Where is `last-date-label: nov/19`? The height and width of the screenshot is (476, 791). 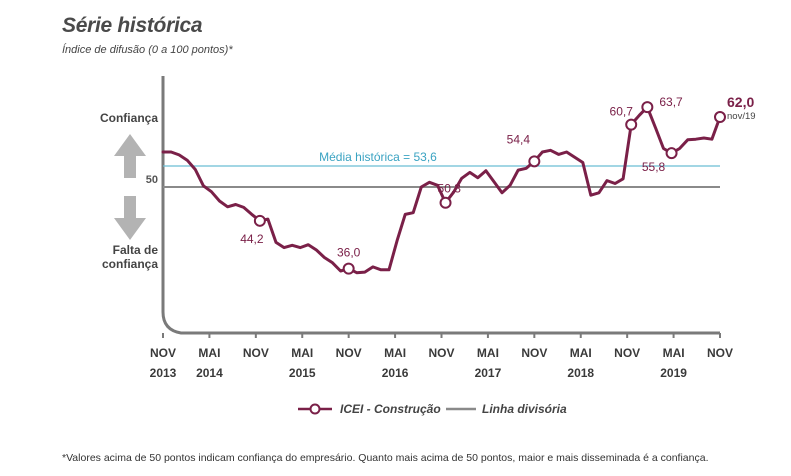
last-date-label: nov/19 is located at coordinates (741, 116).